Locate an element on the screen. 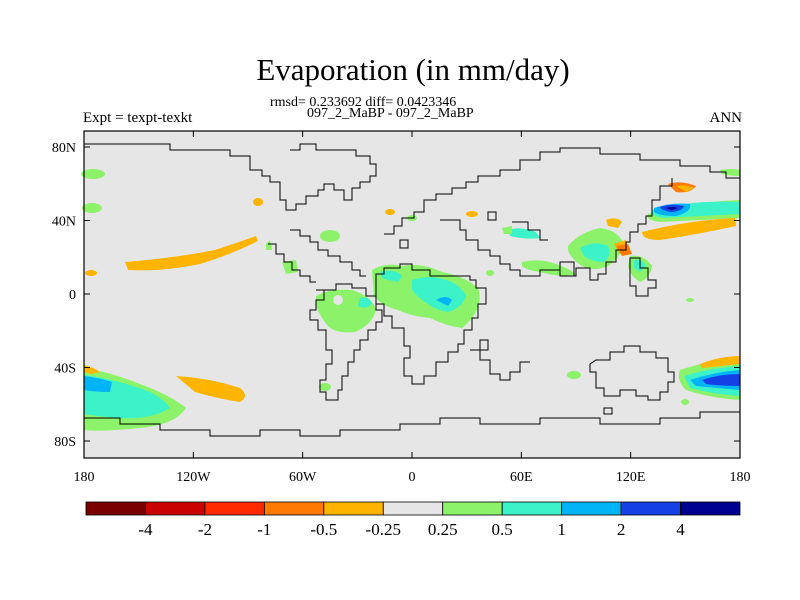 This screenshot has height=600, width=800. season-label: ANN is located at coordinates (726, 118).